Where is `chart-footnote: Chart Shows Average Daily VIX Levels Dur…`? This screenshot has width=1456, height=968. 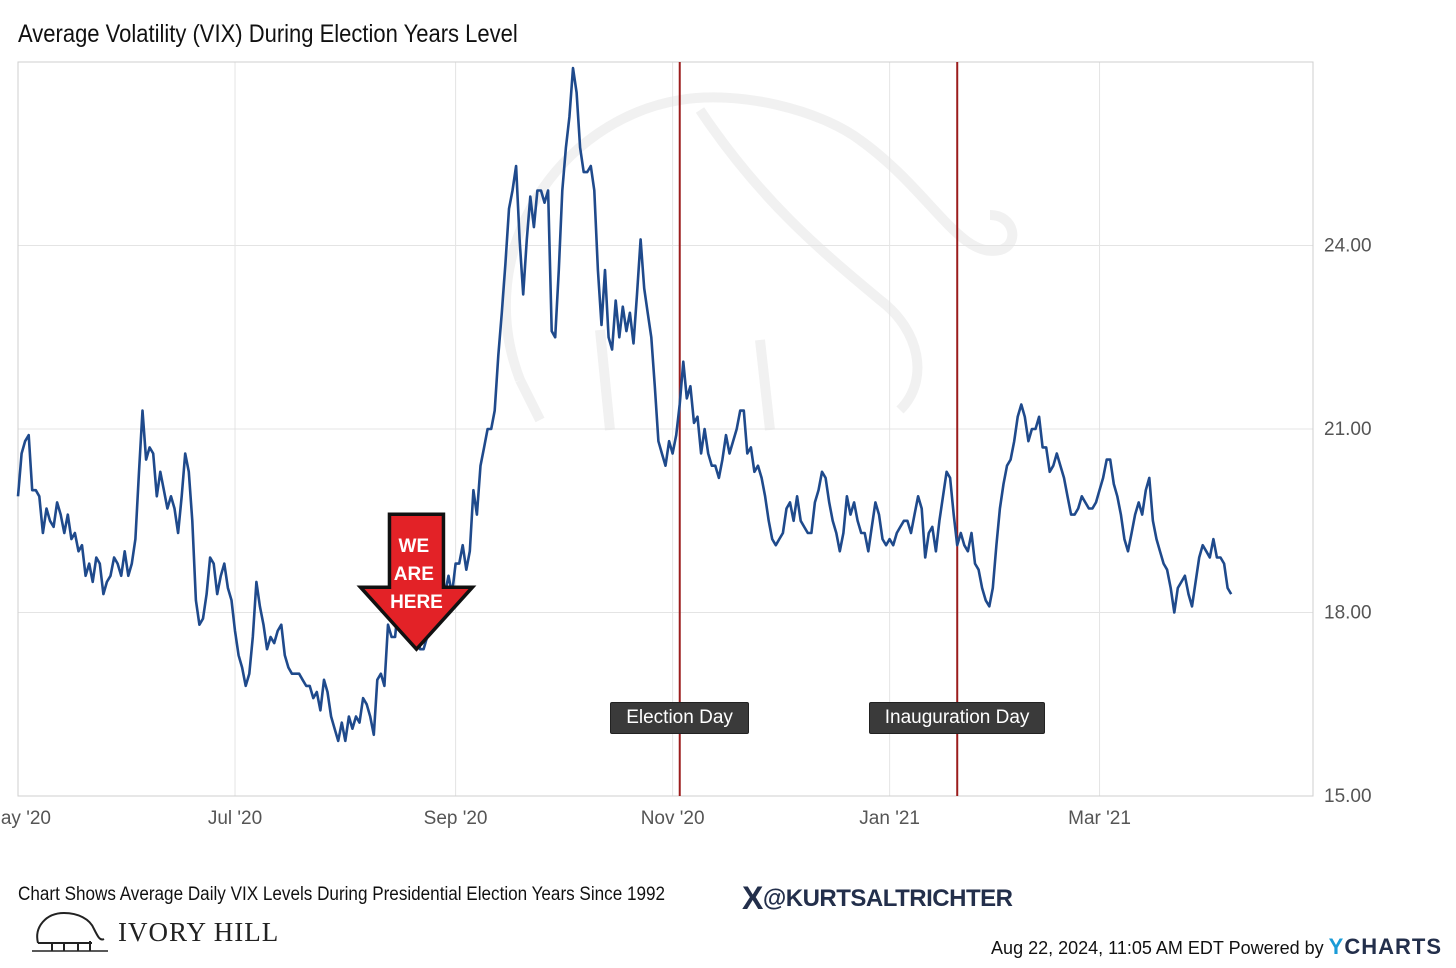 chart-footnote: Chart Shows Average Daily VIX Levels Dur… is located at coordinates (342, 894).